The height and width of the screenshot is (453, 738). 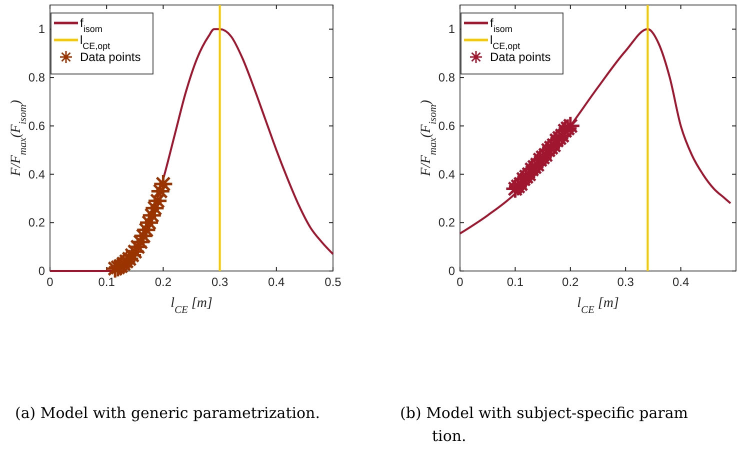 What do you see at coordinates (449, 436) in the screenshot?
I see `text: tion.` at bounding box center [449, 436].